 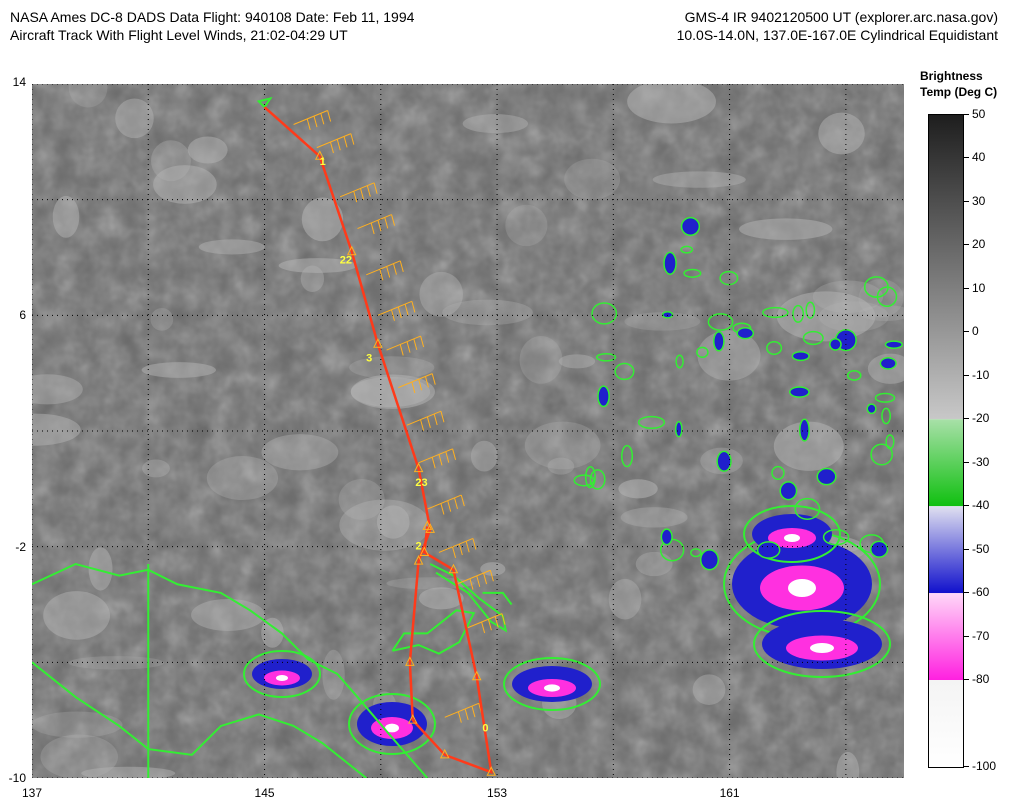 I want to click on cold-cloud-edge, so click(x=792, y=534).